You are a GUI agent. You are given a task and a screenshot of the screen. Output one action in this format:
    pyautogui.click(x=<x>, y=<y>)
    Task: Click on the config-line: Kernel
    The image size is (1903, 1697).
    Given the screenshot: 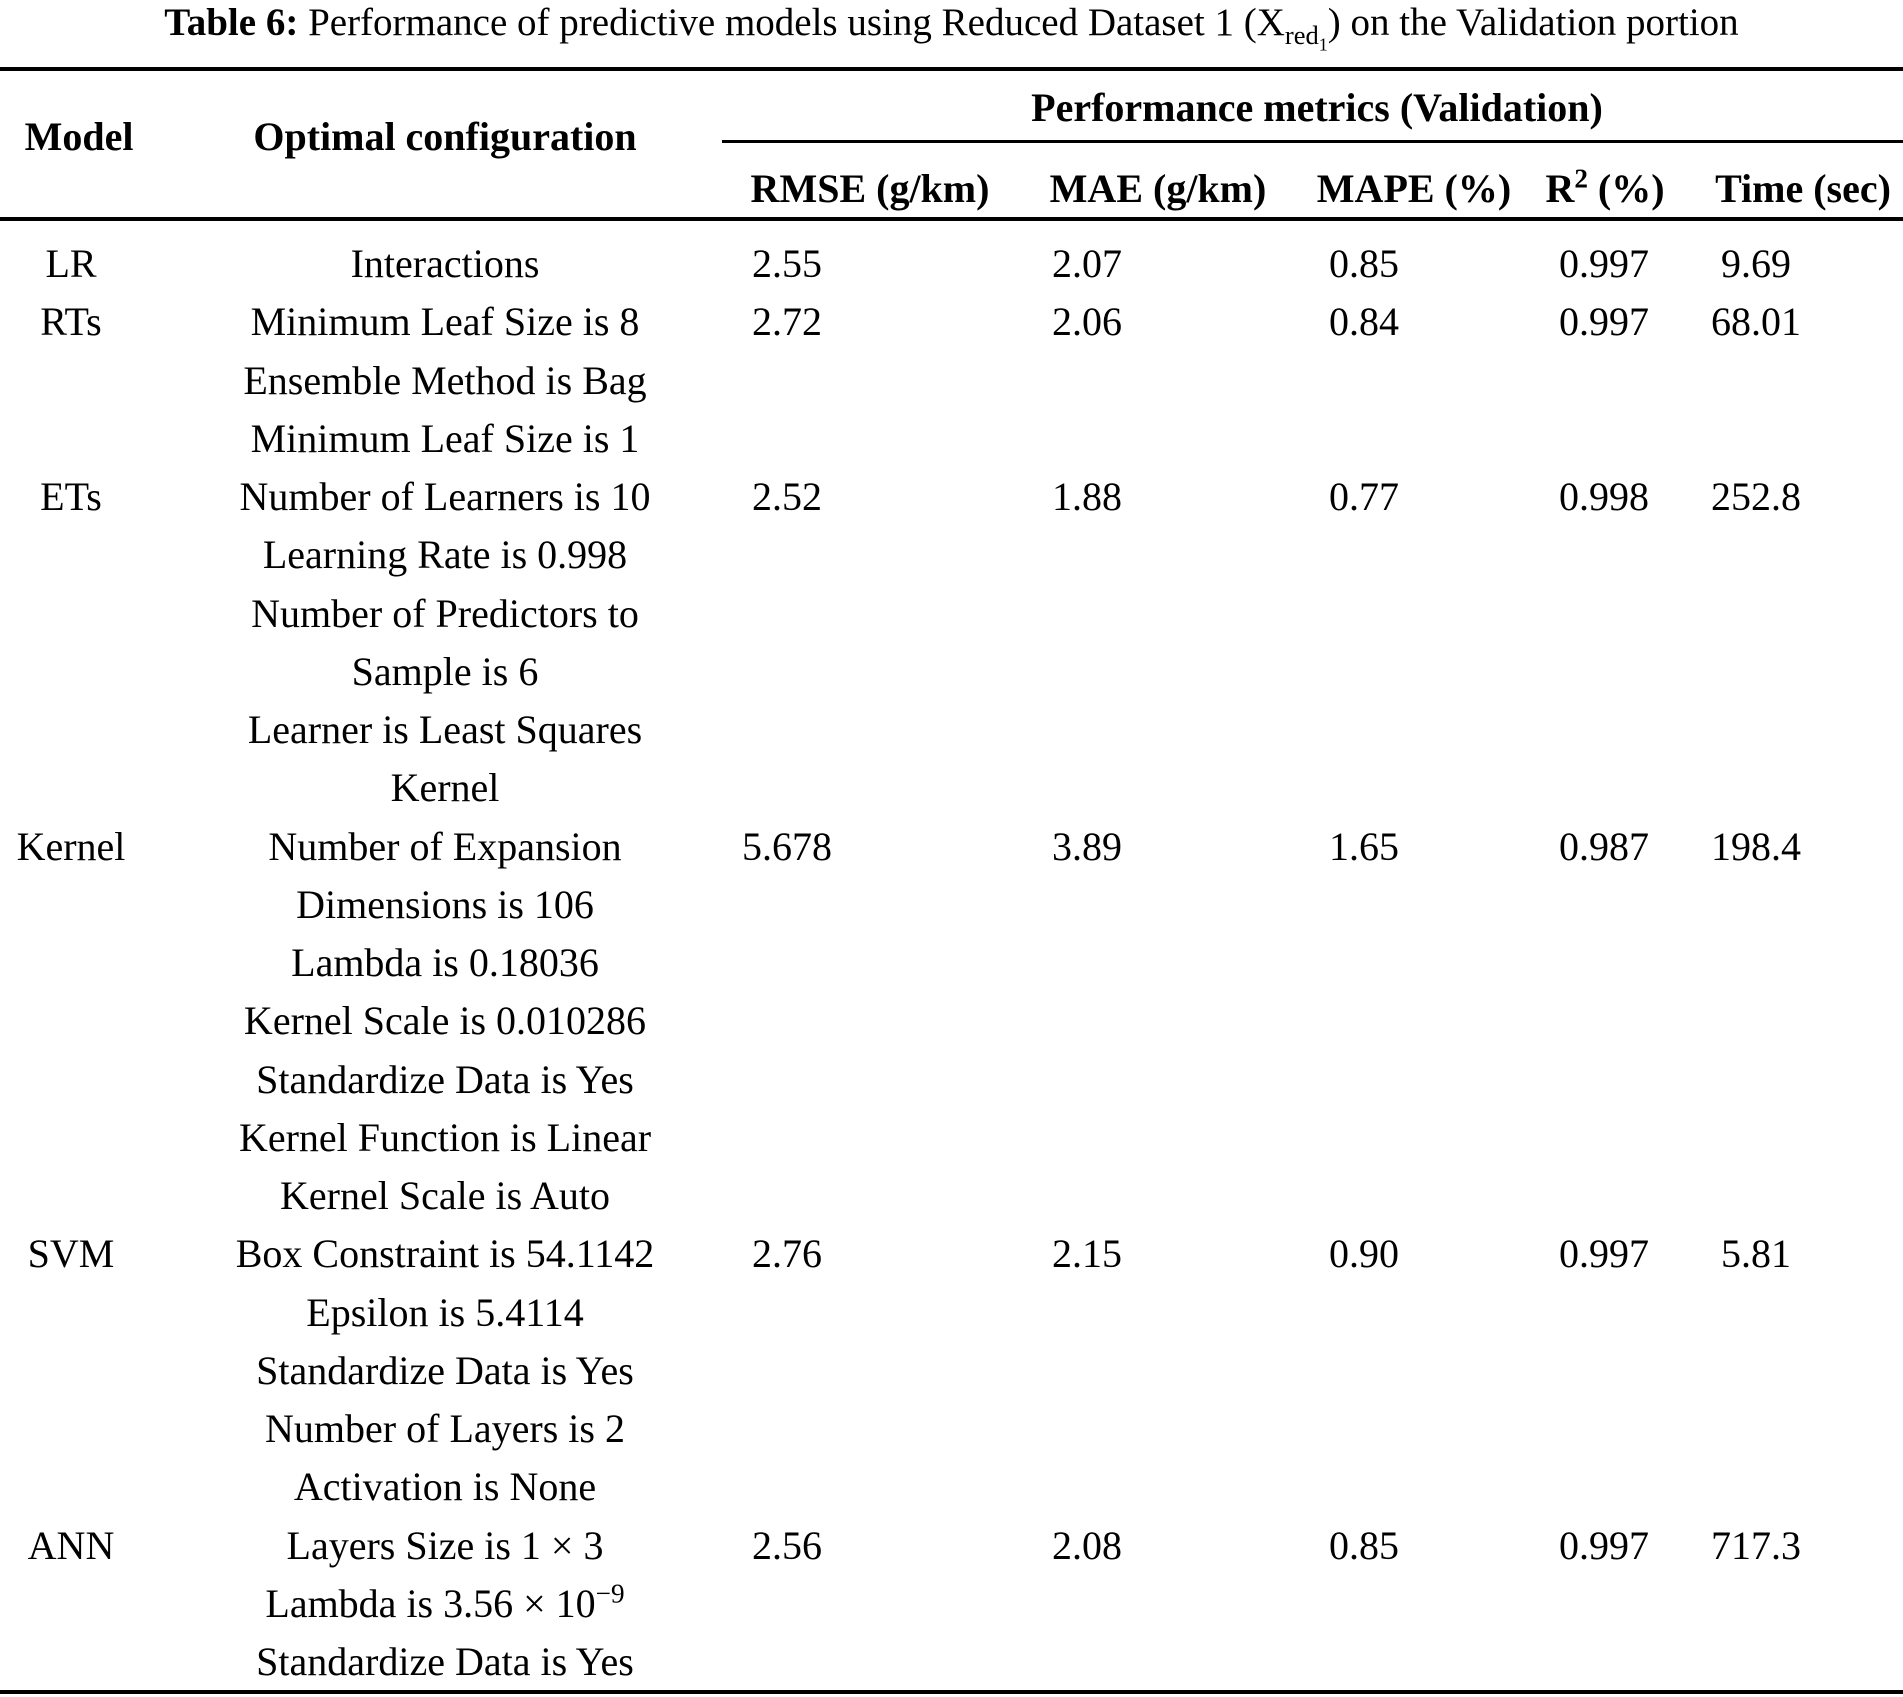 What is the action you would take?
    pyautogui.click(x=445, y=788)
    